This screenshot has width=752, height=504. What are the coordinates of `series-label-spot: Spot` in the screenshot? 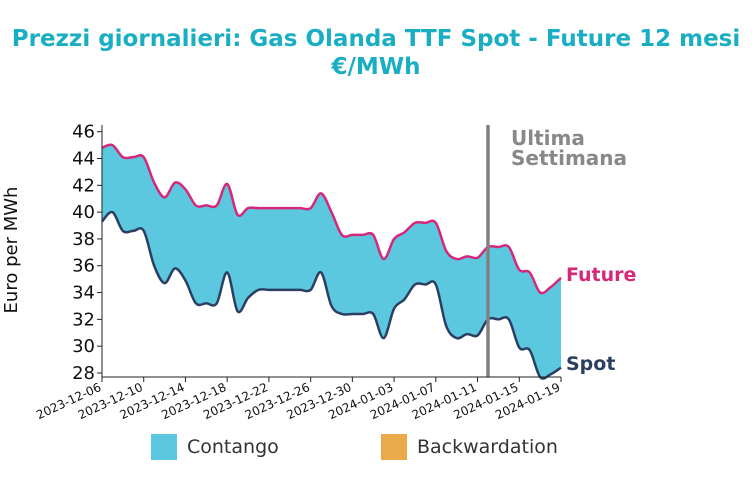 It's located at (590, 364).